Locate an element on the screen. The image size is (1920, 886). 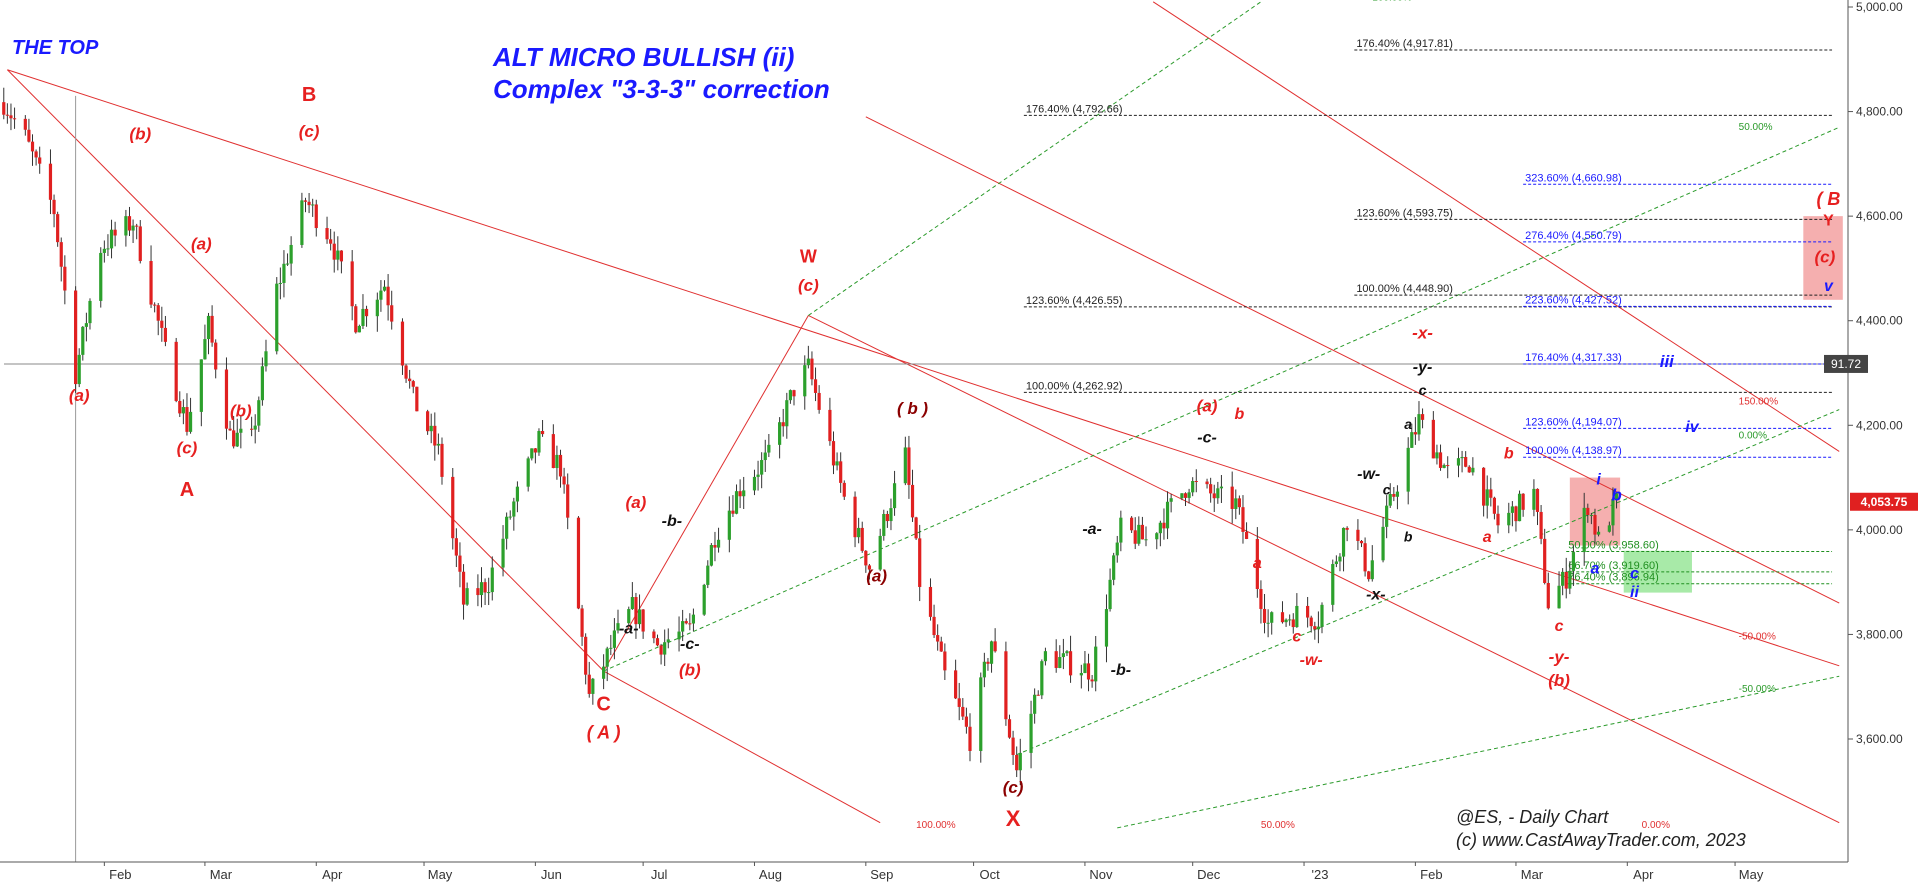
wave-label-11: -c- is located at coordinates (690, 644).